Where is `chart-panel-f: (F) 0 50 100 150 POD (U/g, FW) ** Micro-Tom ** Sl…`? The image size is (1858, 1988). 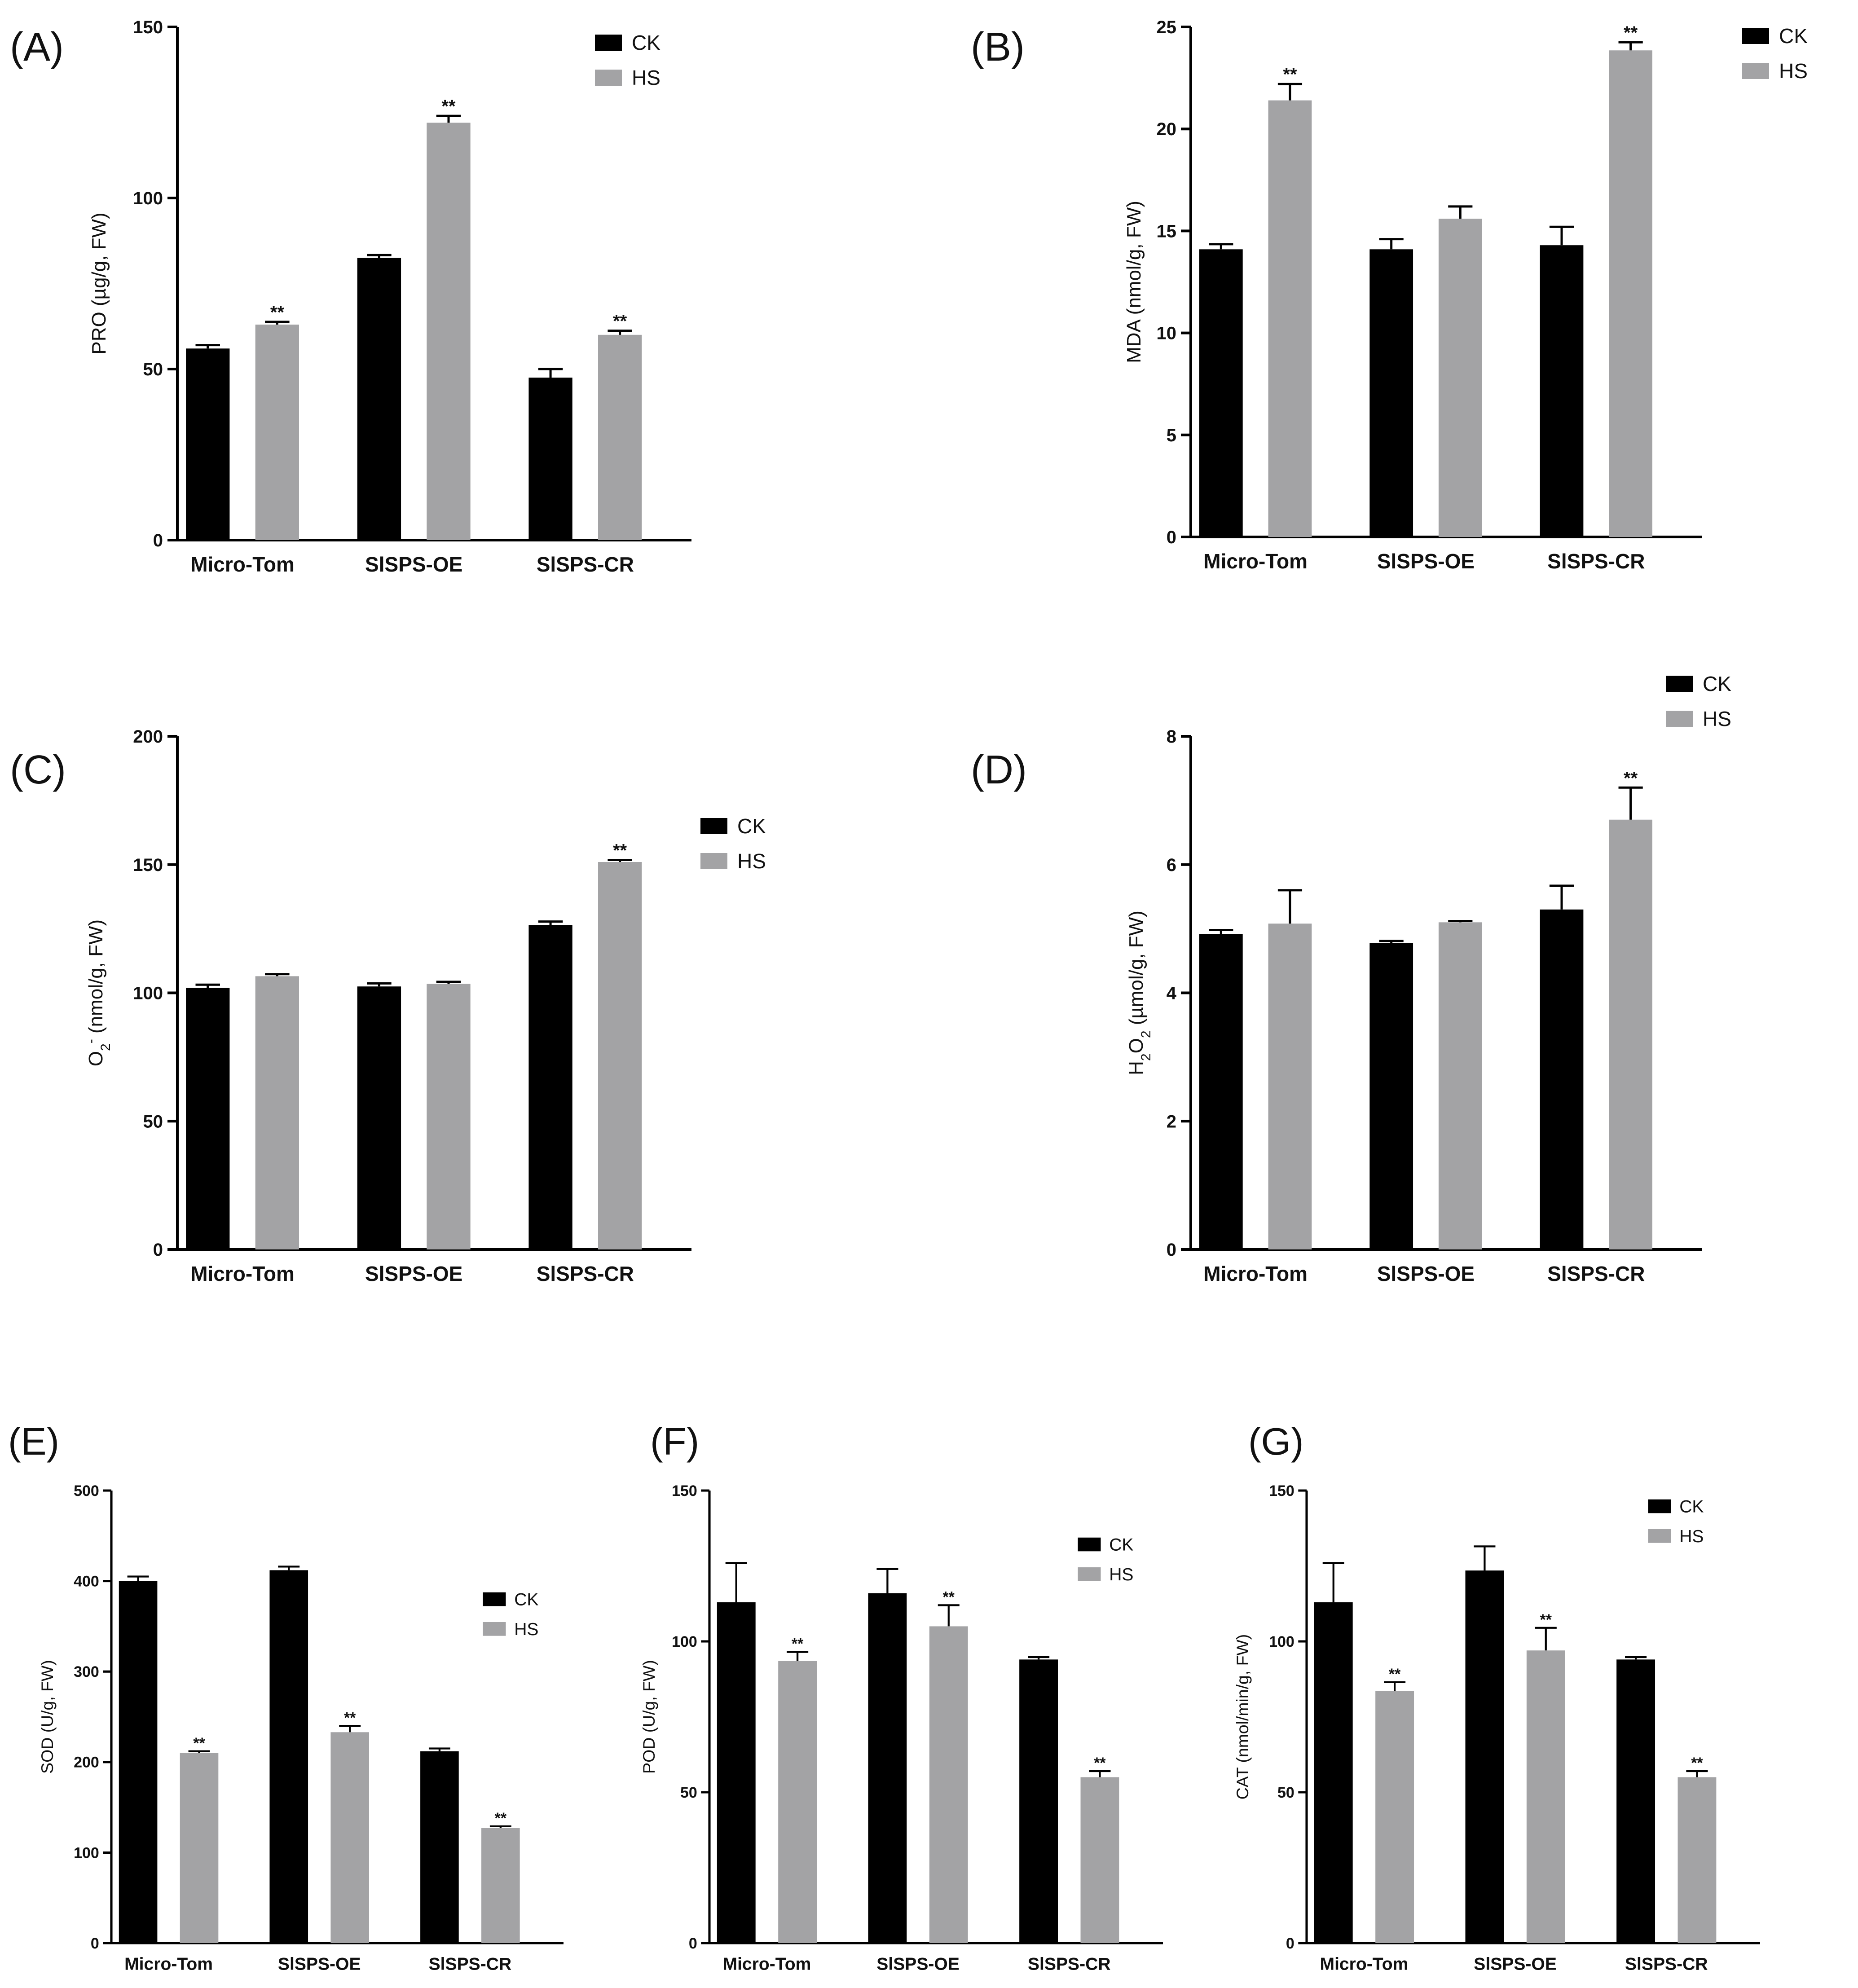 chart-panel-f: (F) 0 50 100 150 POD (U/g, FW) ** Micro-Tom ** Sl… is located at coordinates (901, 1697).